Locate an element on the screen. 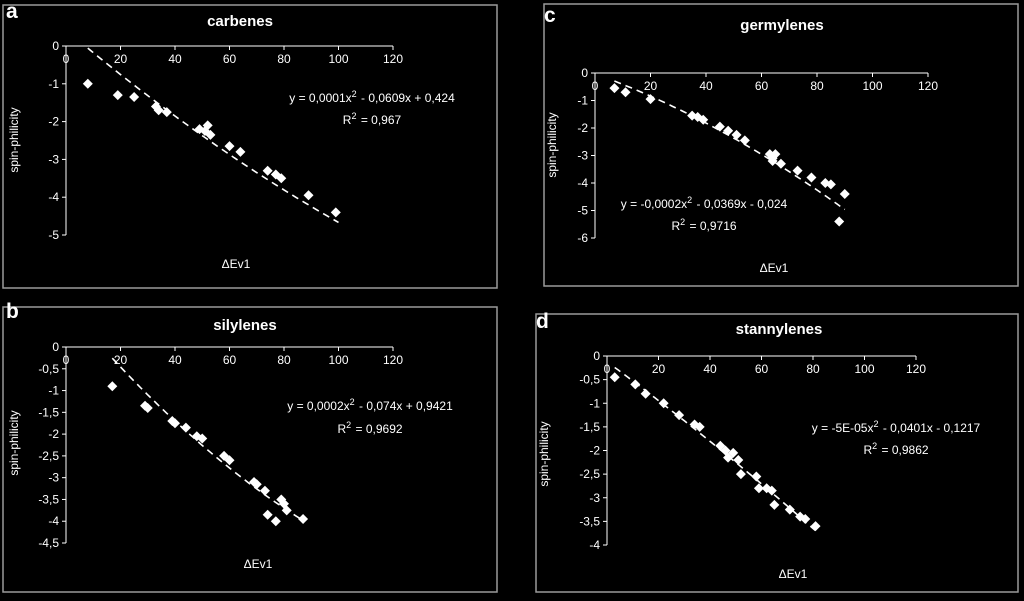  panel-letter: c is located at coordinates (550, 15).